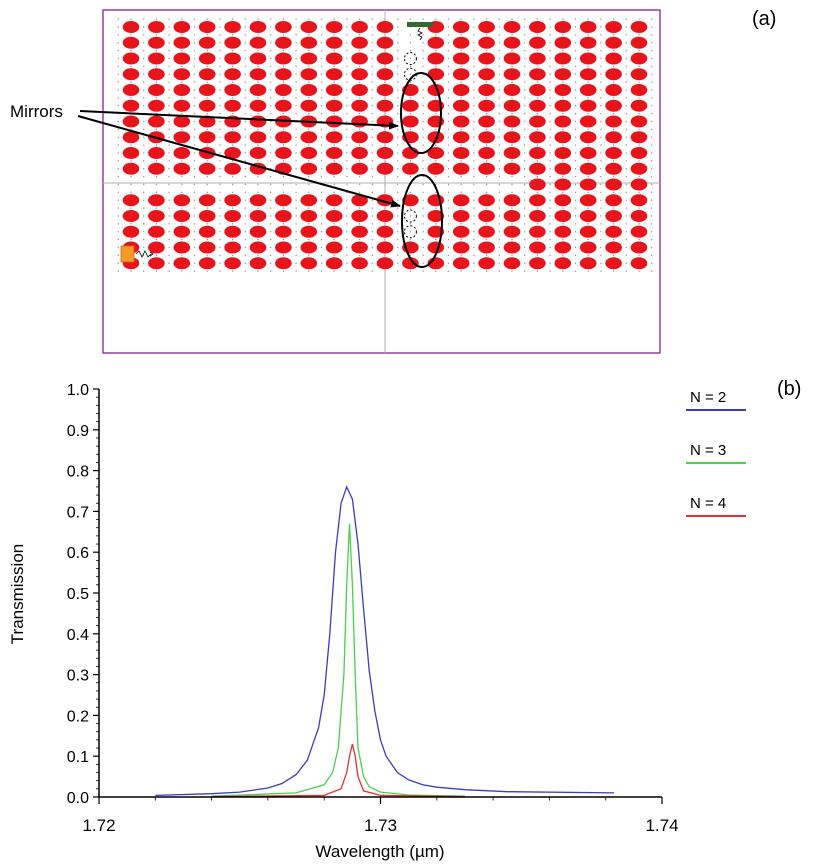 The height and width of the screenshot is (864, 827). I want to click on panel-a-label: (a), so click(764, 19).